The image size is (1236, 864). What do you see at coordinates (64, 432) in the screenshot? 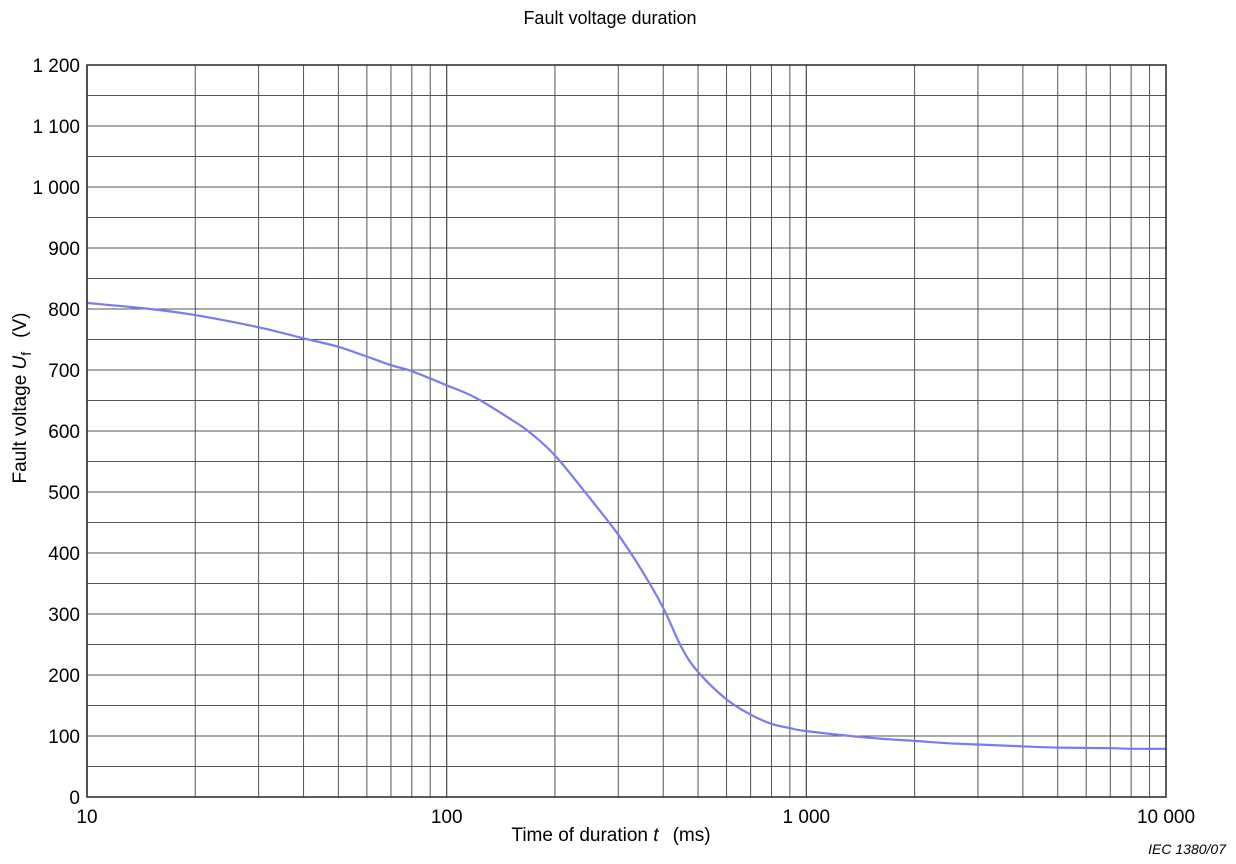
I see `y-tick-label: 600` at bounding box center [64, 432].